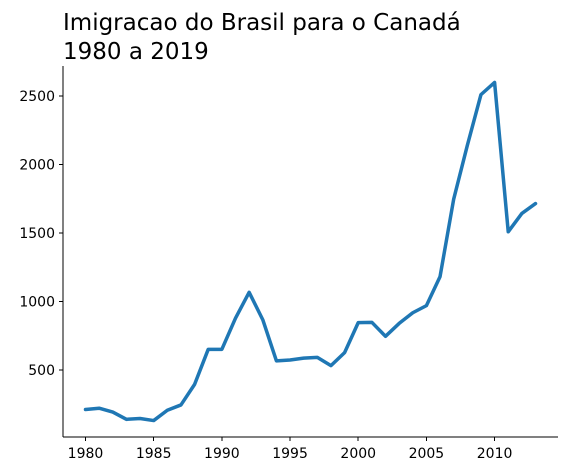 The image size is (567, 473). Describe the element at coordinates (37, 302) in the screenshot. I see `y-tick-label: 1000` at that location.